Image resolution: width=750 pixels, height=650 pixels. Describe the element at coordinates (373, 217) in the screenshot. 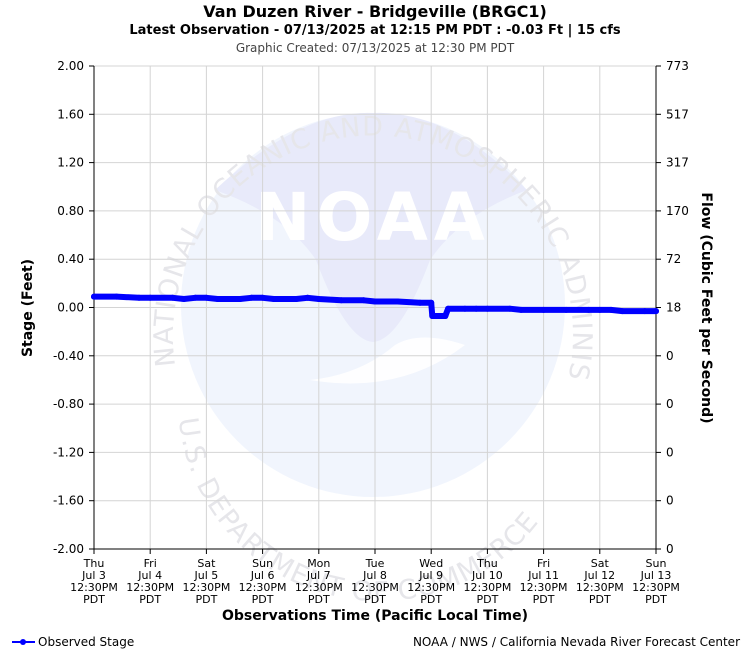

I see `noaa-watermark-logo-text: NOAA` at that location.